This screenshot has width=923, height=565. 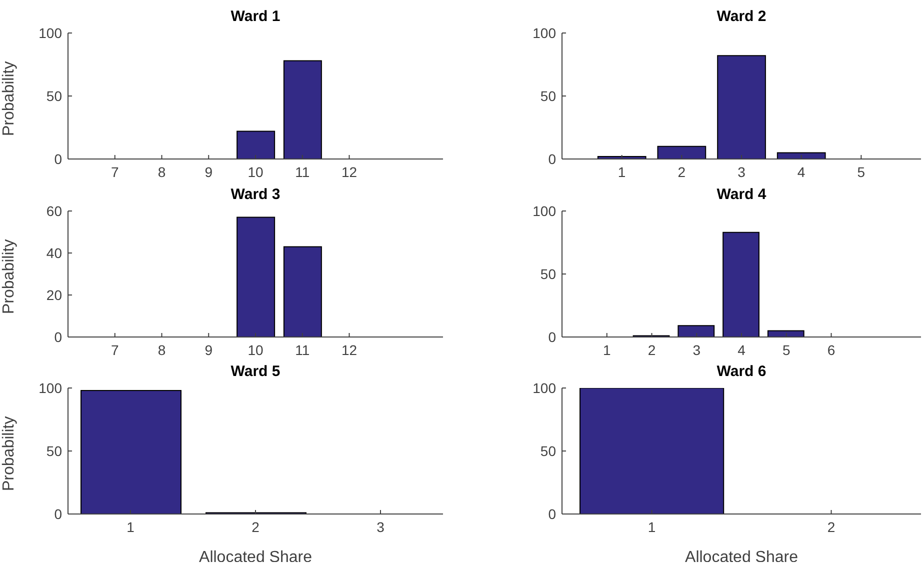 I want to click on chart-title: Ward 6, so click(x=742, y=371).